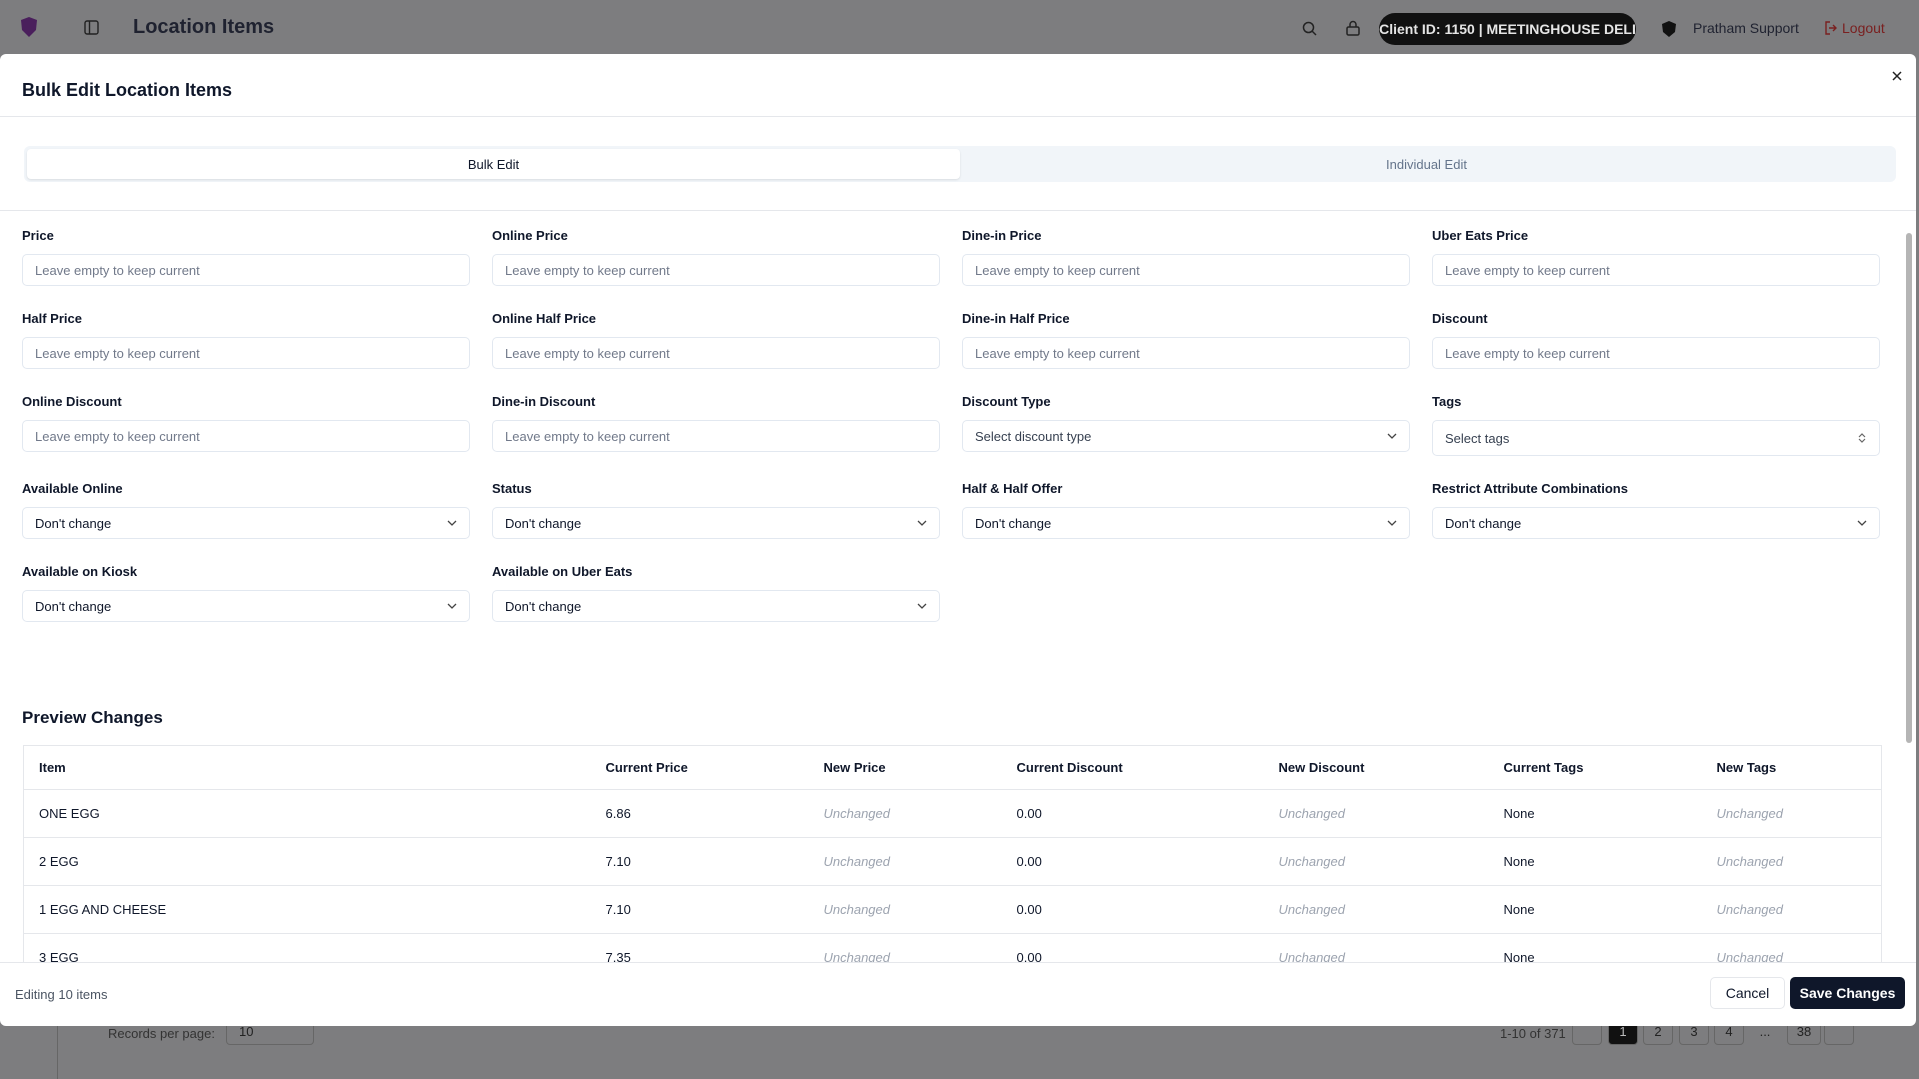  Describe the element at coordinates (1006, 401) in the screenshot. I see `field-label: Discount Type` at that location.